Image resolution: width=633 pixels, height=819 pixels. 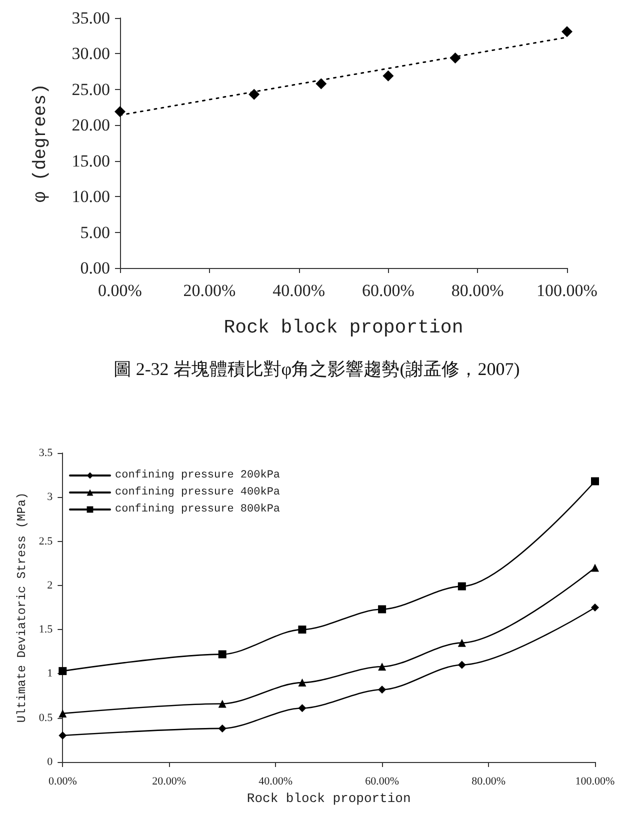 What do you see at coordinates (95, 232) in the screenshot?
I see `y-tick-label: 5.00` at bounding box center [95, 232].